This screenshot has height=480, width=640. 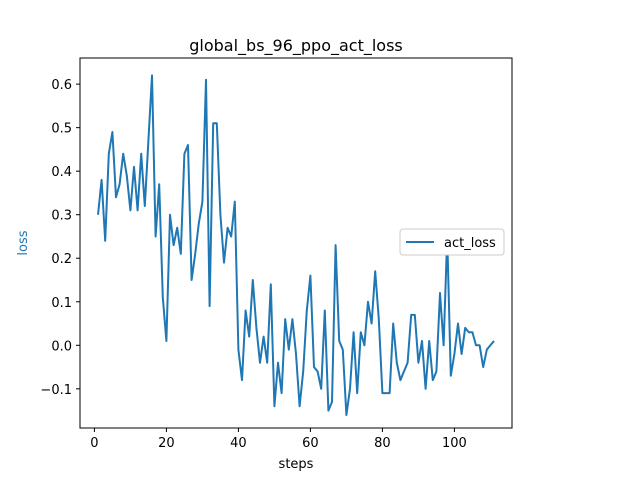 I want to click on y-tick-label: 0.2, so click(x=61, y=259).